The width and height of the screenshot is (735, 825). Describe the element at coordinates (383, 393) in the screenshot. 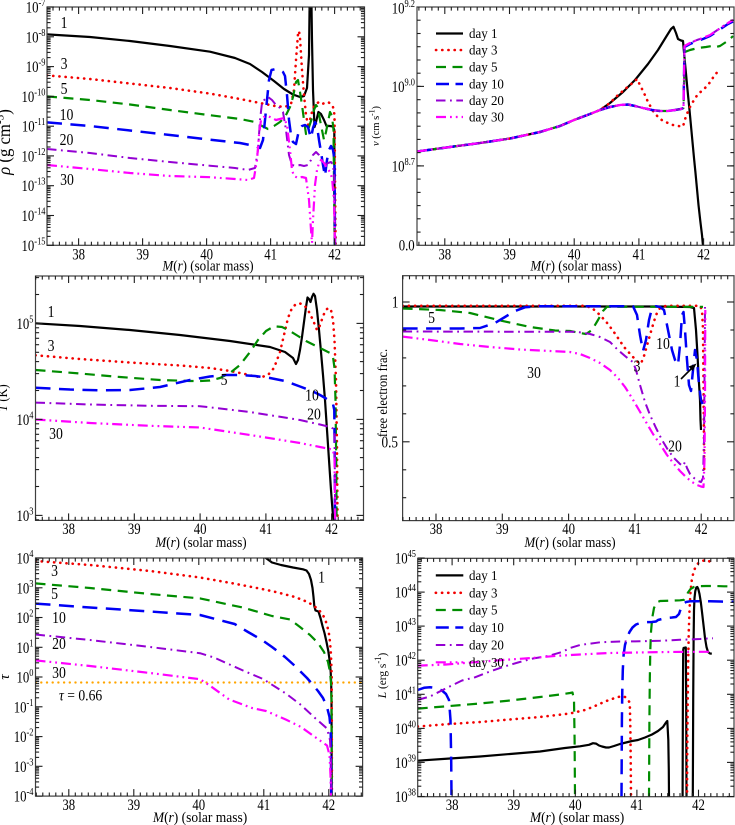

I see `svg-text: free electron frac.` at that location.